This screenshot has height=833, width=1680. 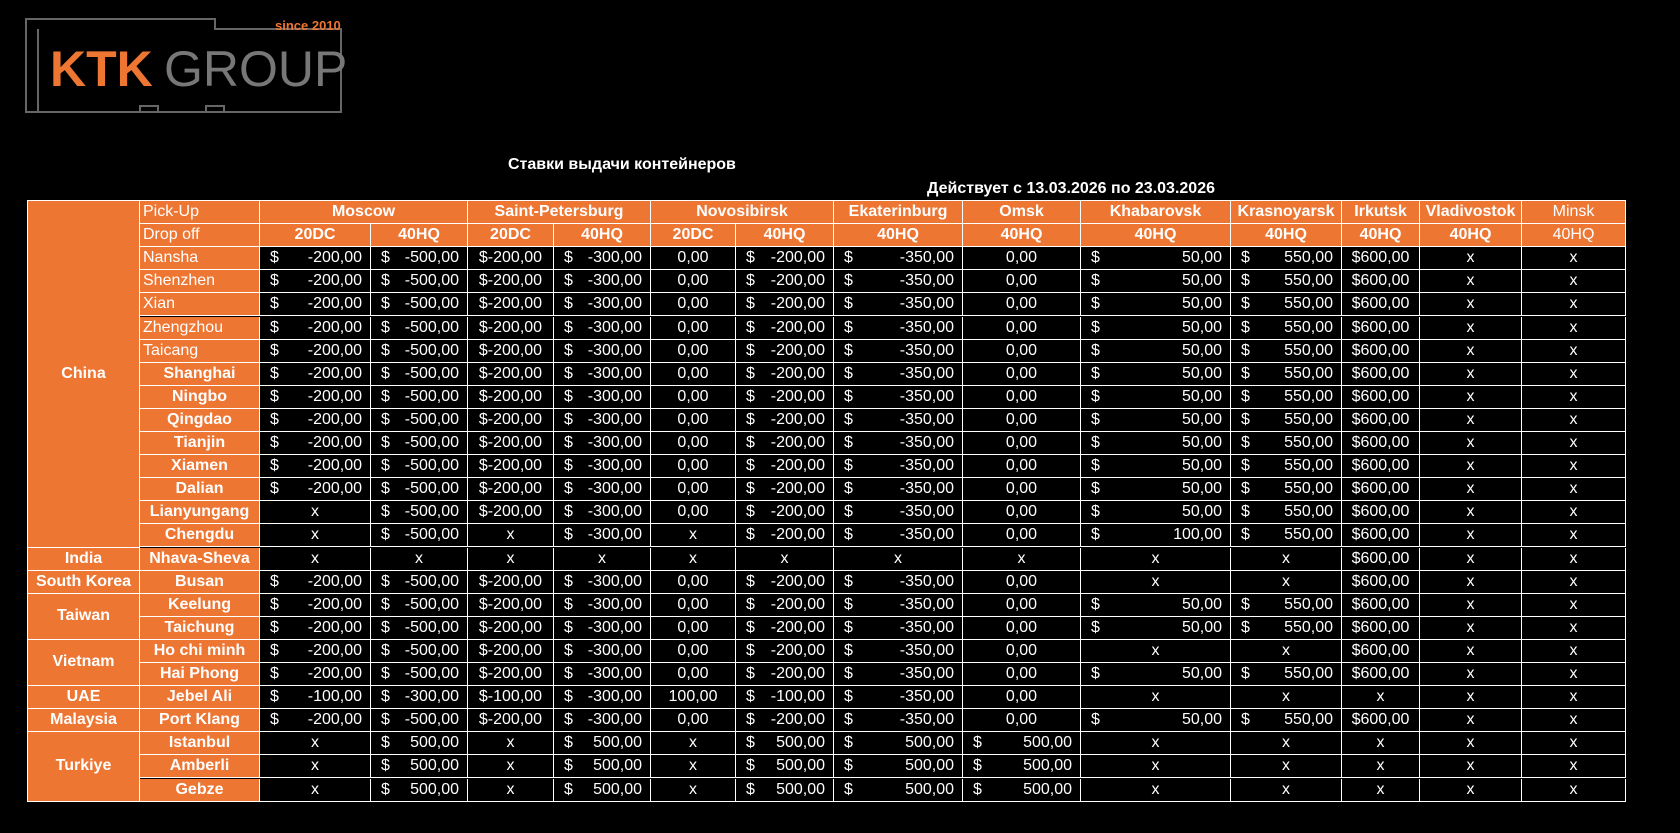 What do you see at coordinates (200, 374) in the screenshot?
I see `port: Shanghai` at bounding box center [200, 374].